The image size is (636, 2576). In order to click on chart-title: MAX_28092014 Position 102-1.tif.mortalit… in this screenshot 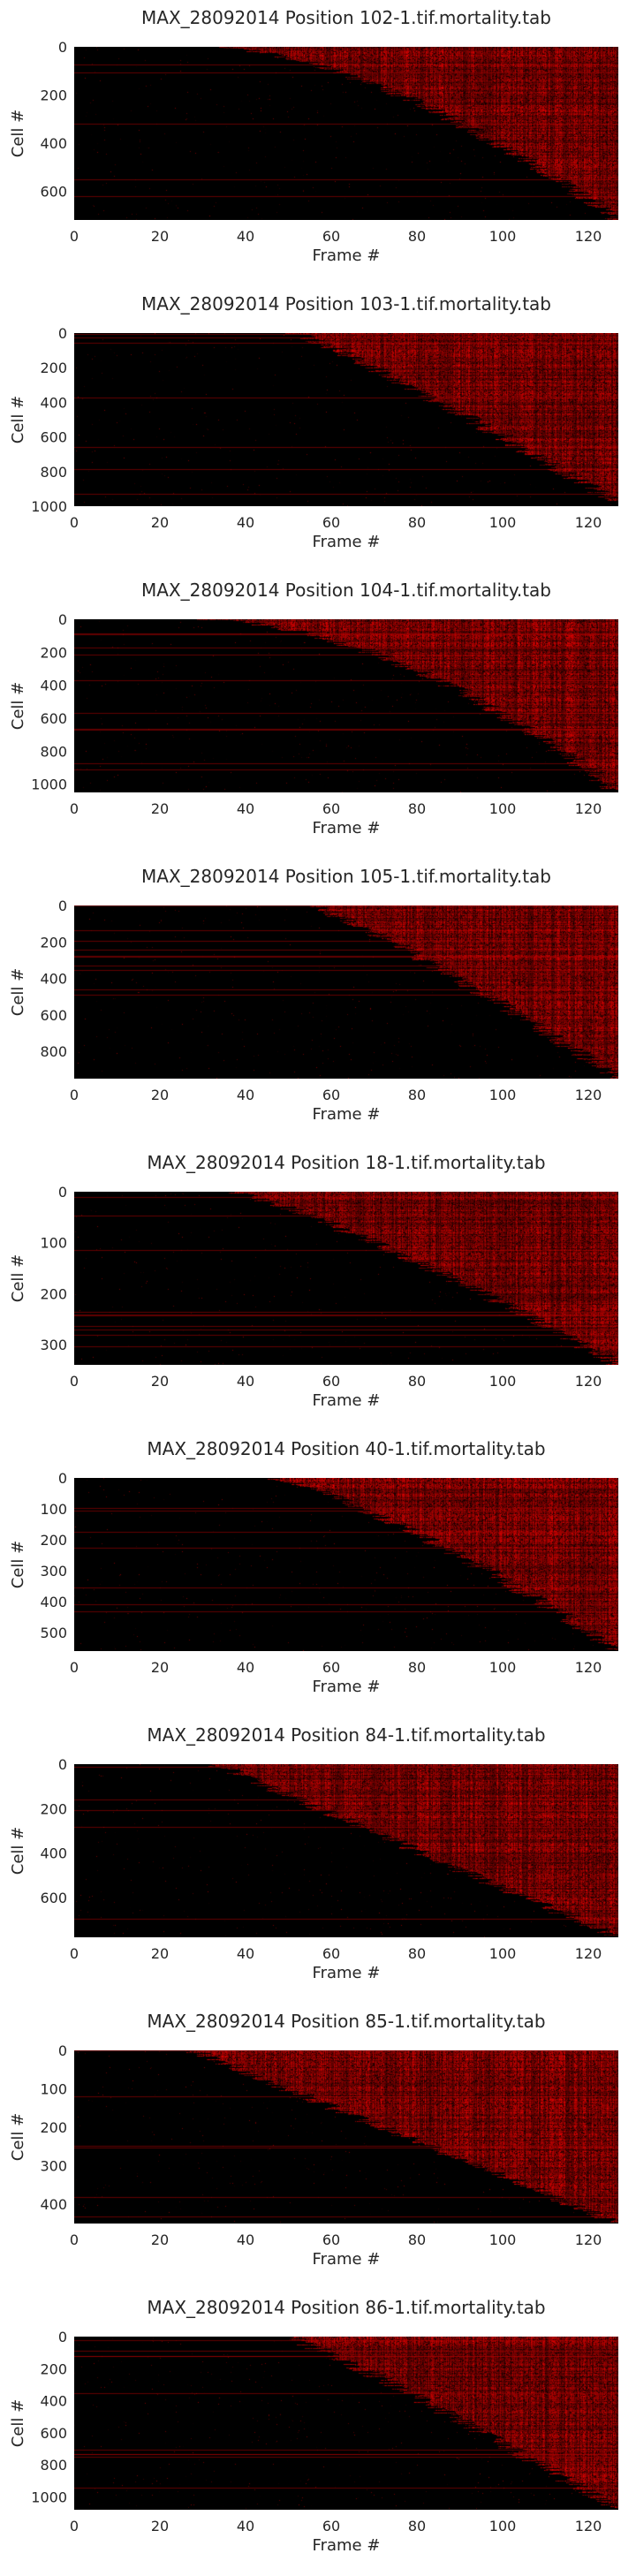, I will do `click(346, 18)`.